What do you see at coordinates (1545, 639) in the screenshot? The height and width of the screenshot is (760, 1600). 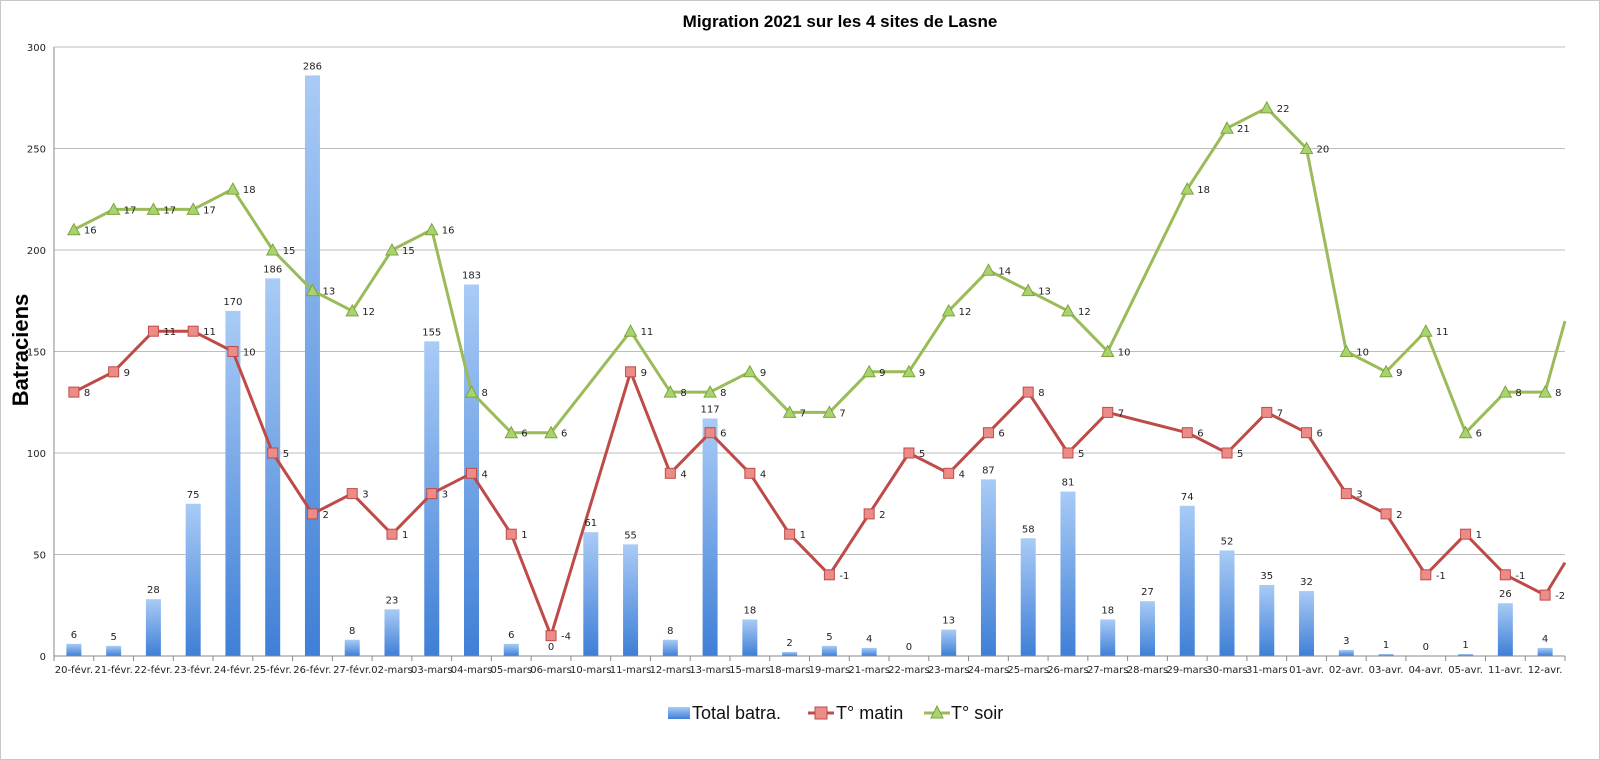 I see `bar-value-label: 4` at bounding box center [1545, 639].